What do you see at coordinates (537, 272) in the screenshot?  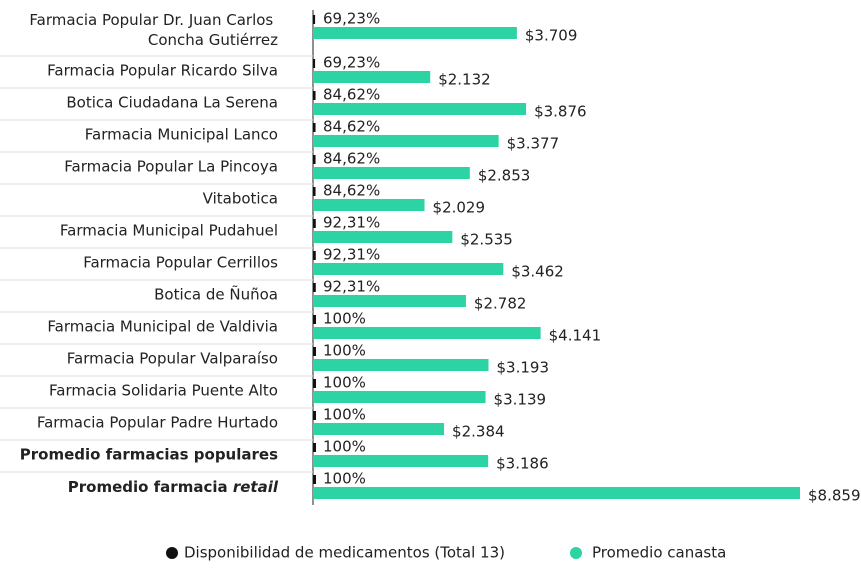 I see `basket-label: $3.462` at bounding box center [537, 272].